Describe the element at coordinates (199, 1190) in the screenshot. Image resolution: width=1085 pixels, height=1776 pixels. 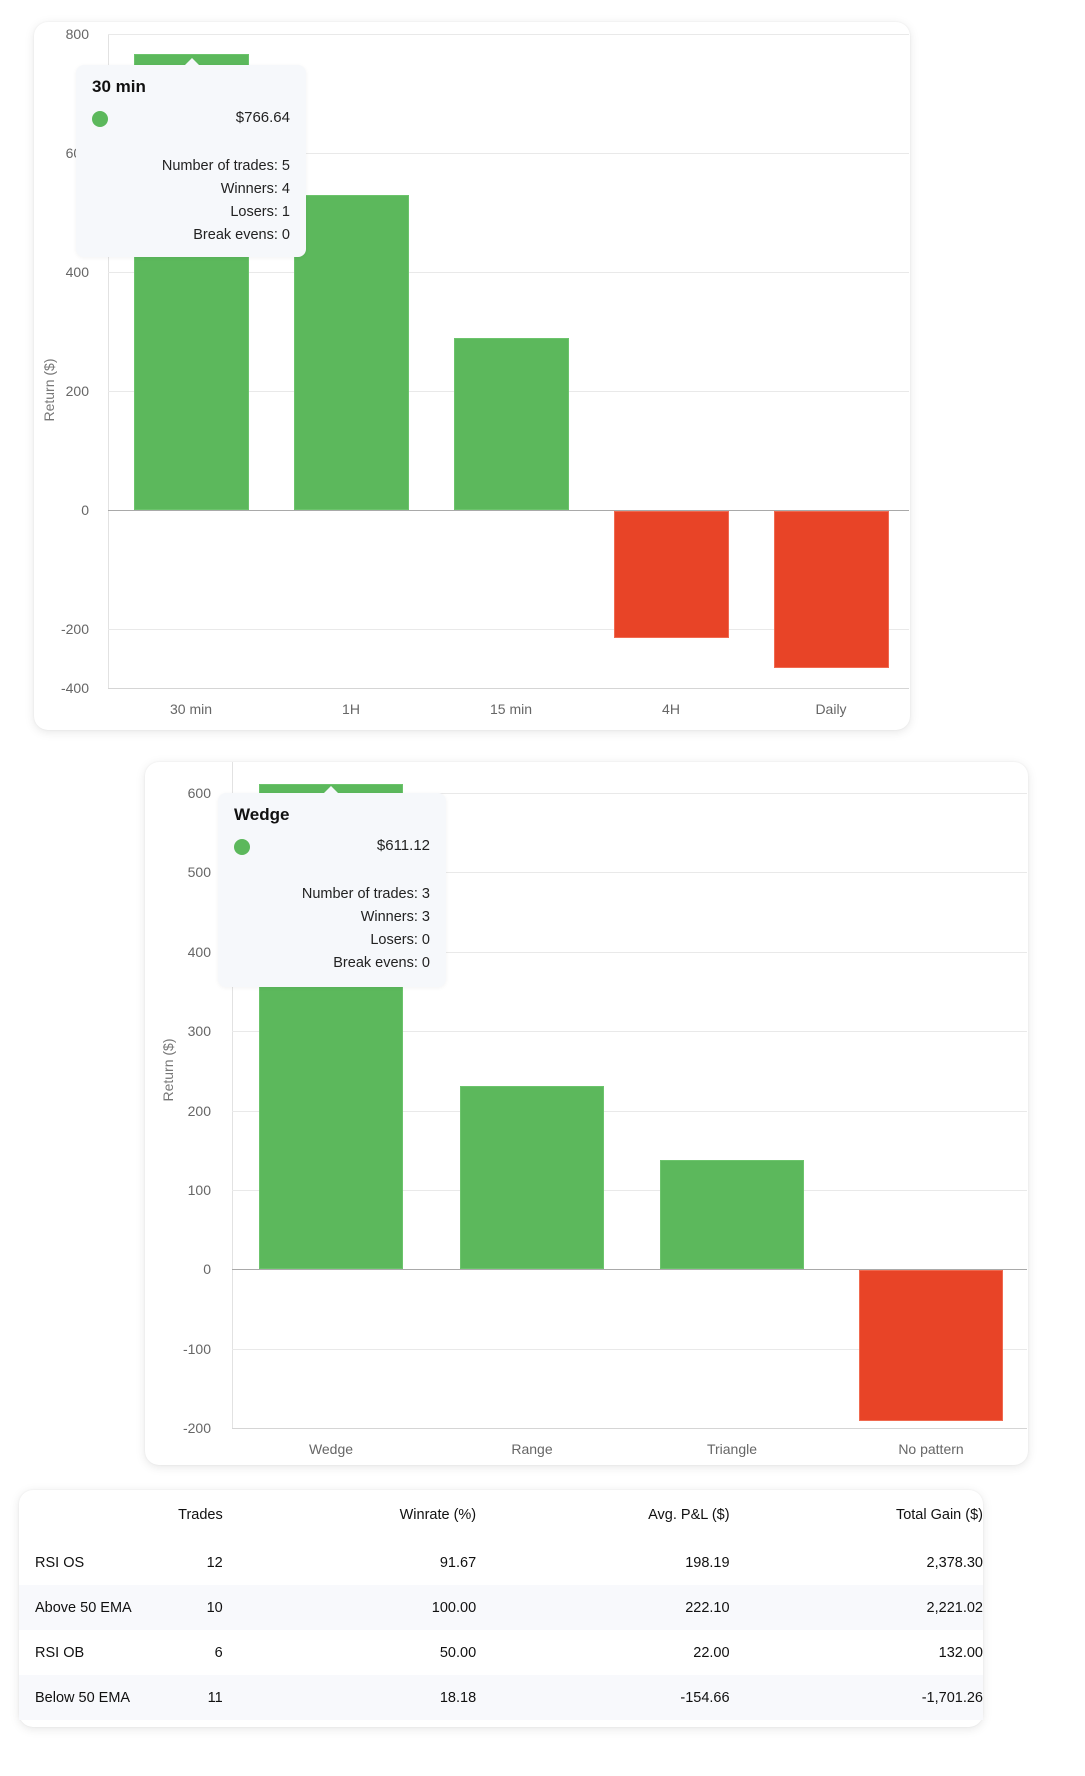
I see `y-tick-100: 100` at that location.